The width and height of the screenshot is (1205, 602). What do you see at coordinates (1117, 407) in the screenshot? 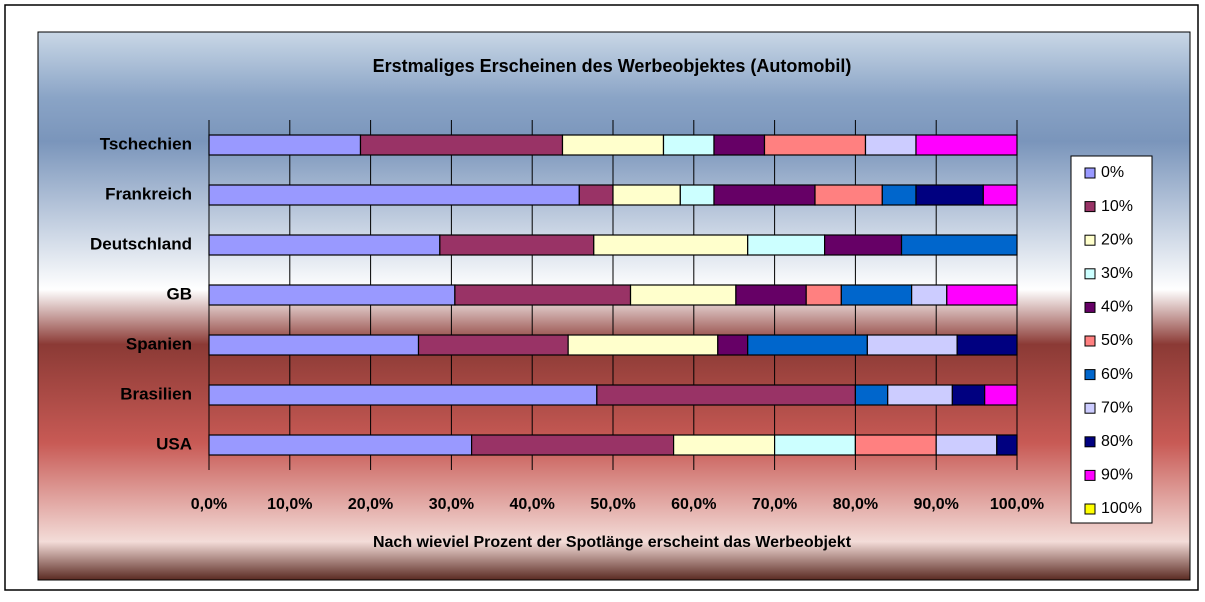
I see `legend-label: 70%` at bounding box center [1117, 407].